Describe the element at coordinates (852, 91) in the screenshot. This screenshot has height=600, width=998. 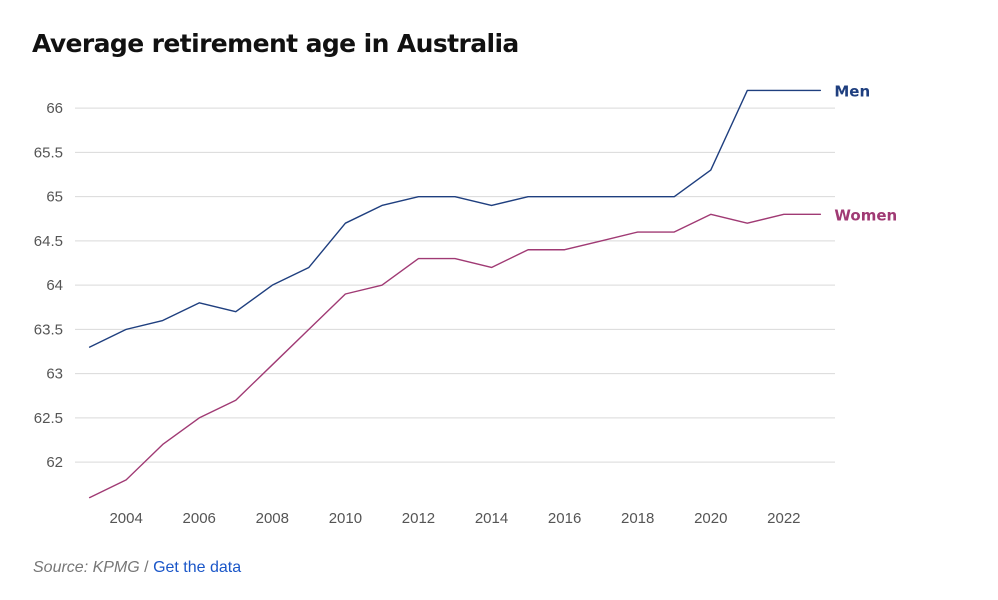
I see `series-label-men: Men` at that location.